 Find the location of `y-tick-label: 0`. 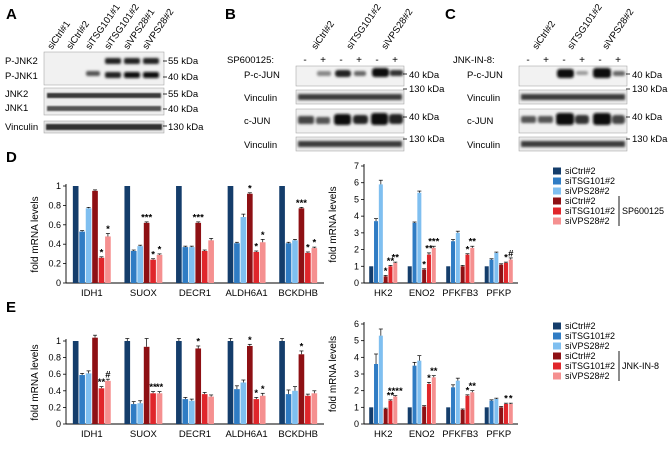

y-tick-label: 0 is located at coordinates (58, 424).